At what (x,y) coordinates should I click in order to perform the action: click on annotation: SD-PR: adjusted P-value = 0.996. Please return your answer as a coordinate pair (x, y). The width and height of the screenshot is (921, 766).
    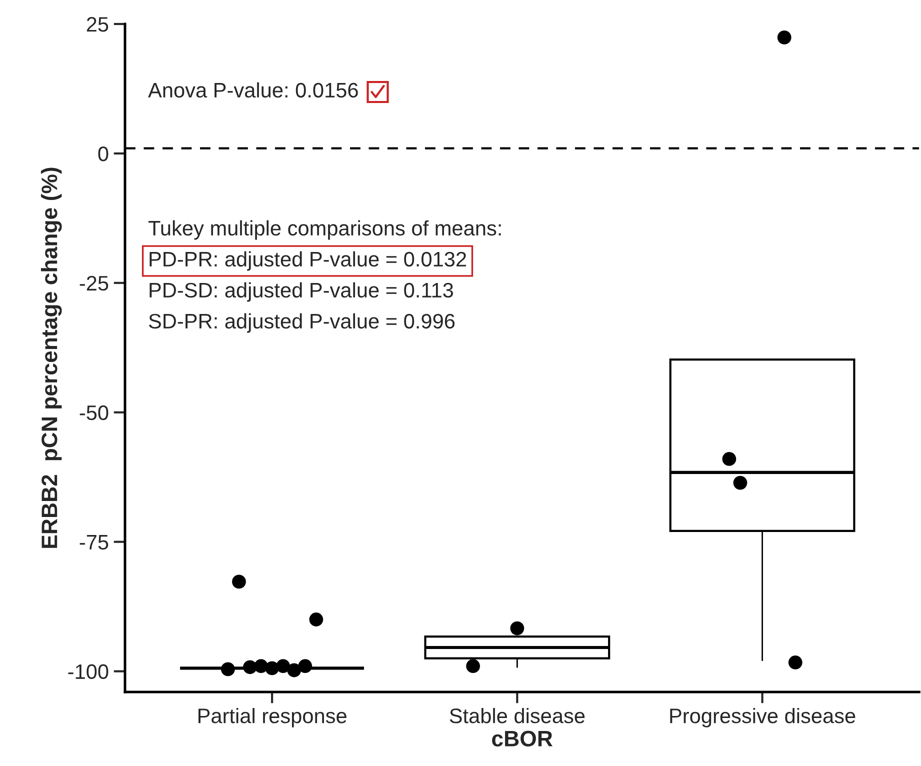
    Looking at the image, I should click on (301, 323).